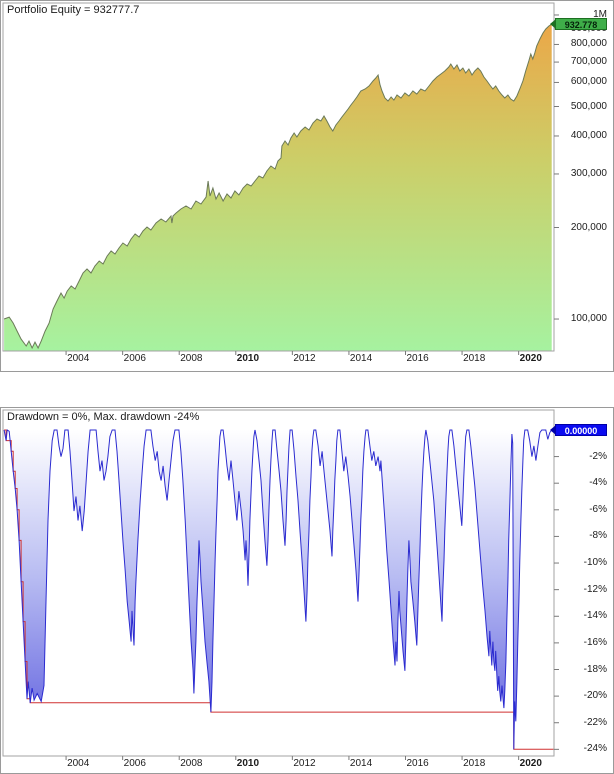 The width and height of the screenshot is (614, 774). I want to click on y-tick-label: -6%, so click(598, 509).